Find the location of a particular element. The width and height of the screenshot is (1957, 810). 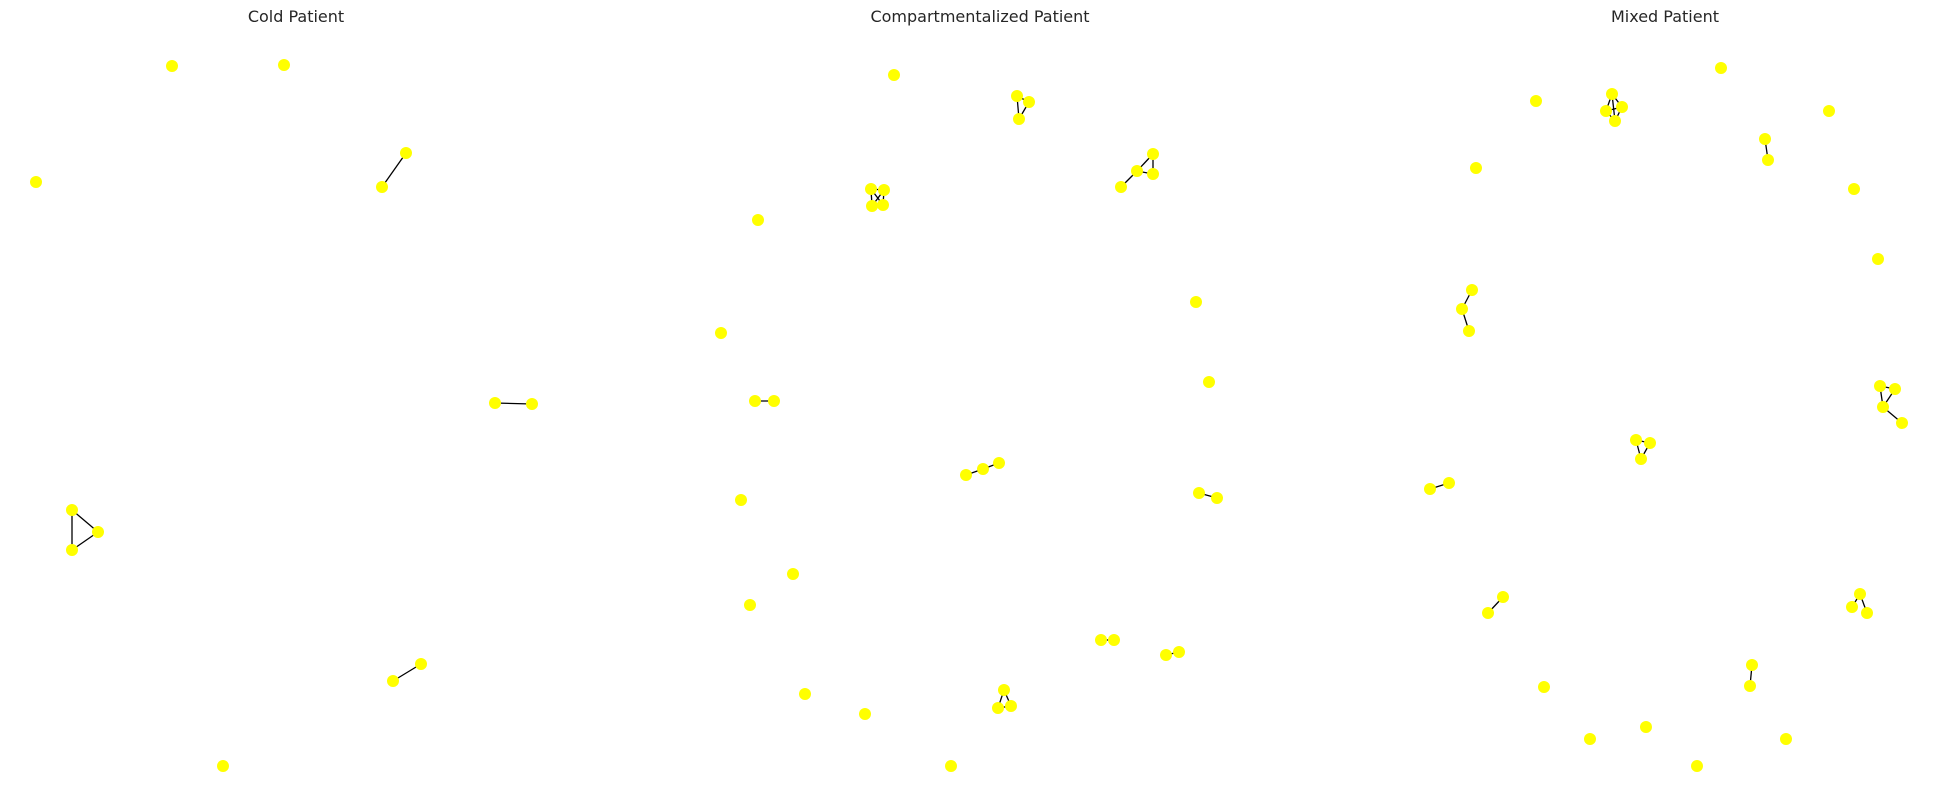

panel-title-compartmentalized-patient: Compartmentalized Patient is located at coordinates (979, 16).